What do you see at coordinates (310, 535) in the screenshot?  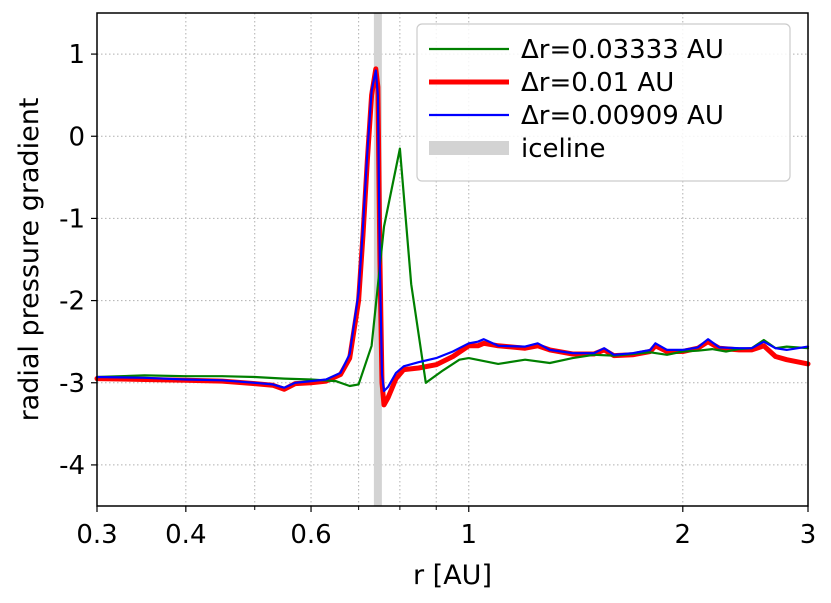 I see `x-tick-label: 0.6` at bounding box center [310, 535].